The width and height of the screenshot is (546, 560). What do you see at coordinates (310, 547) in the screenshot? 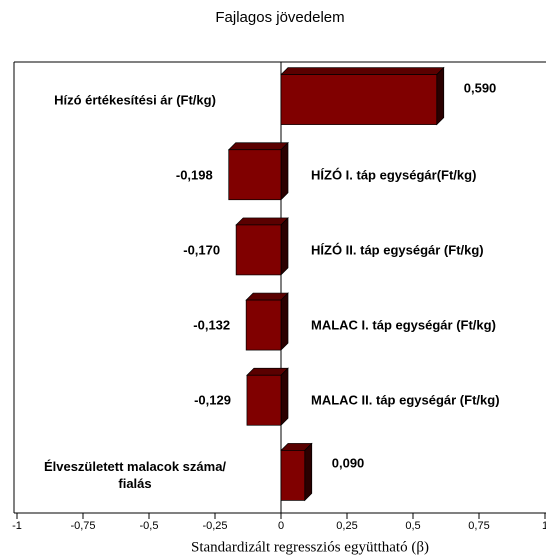
I see `x-axis-title: Standardizált regressziós együttható (β)` at bounding box center [310, 547].